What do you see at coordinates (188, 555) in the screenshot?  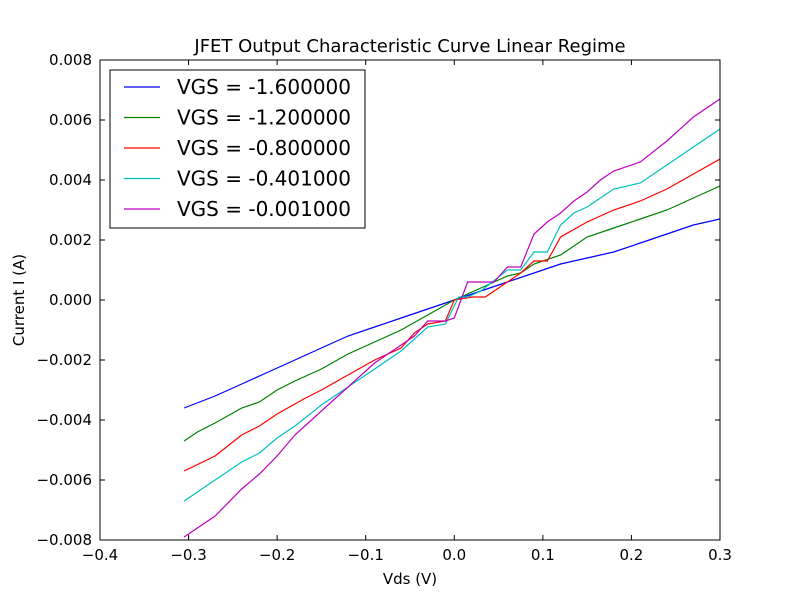 I see `x-tick-label: −0.3` at bounding box center [188, 555].